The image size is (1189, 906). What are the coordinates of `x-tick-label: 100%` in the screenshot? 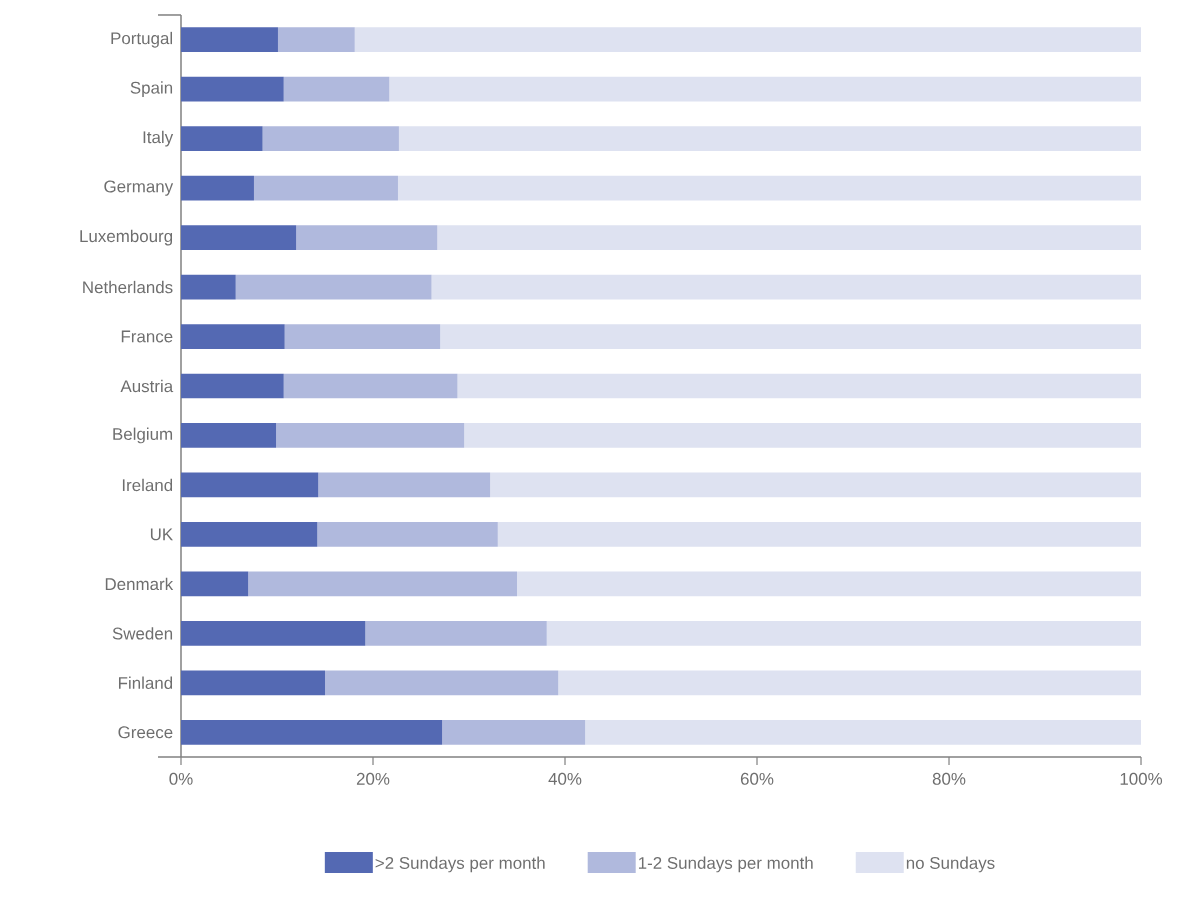 It's located at (1141, 778).